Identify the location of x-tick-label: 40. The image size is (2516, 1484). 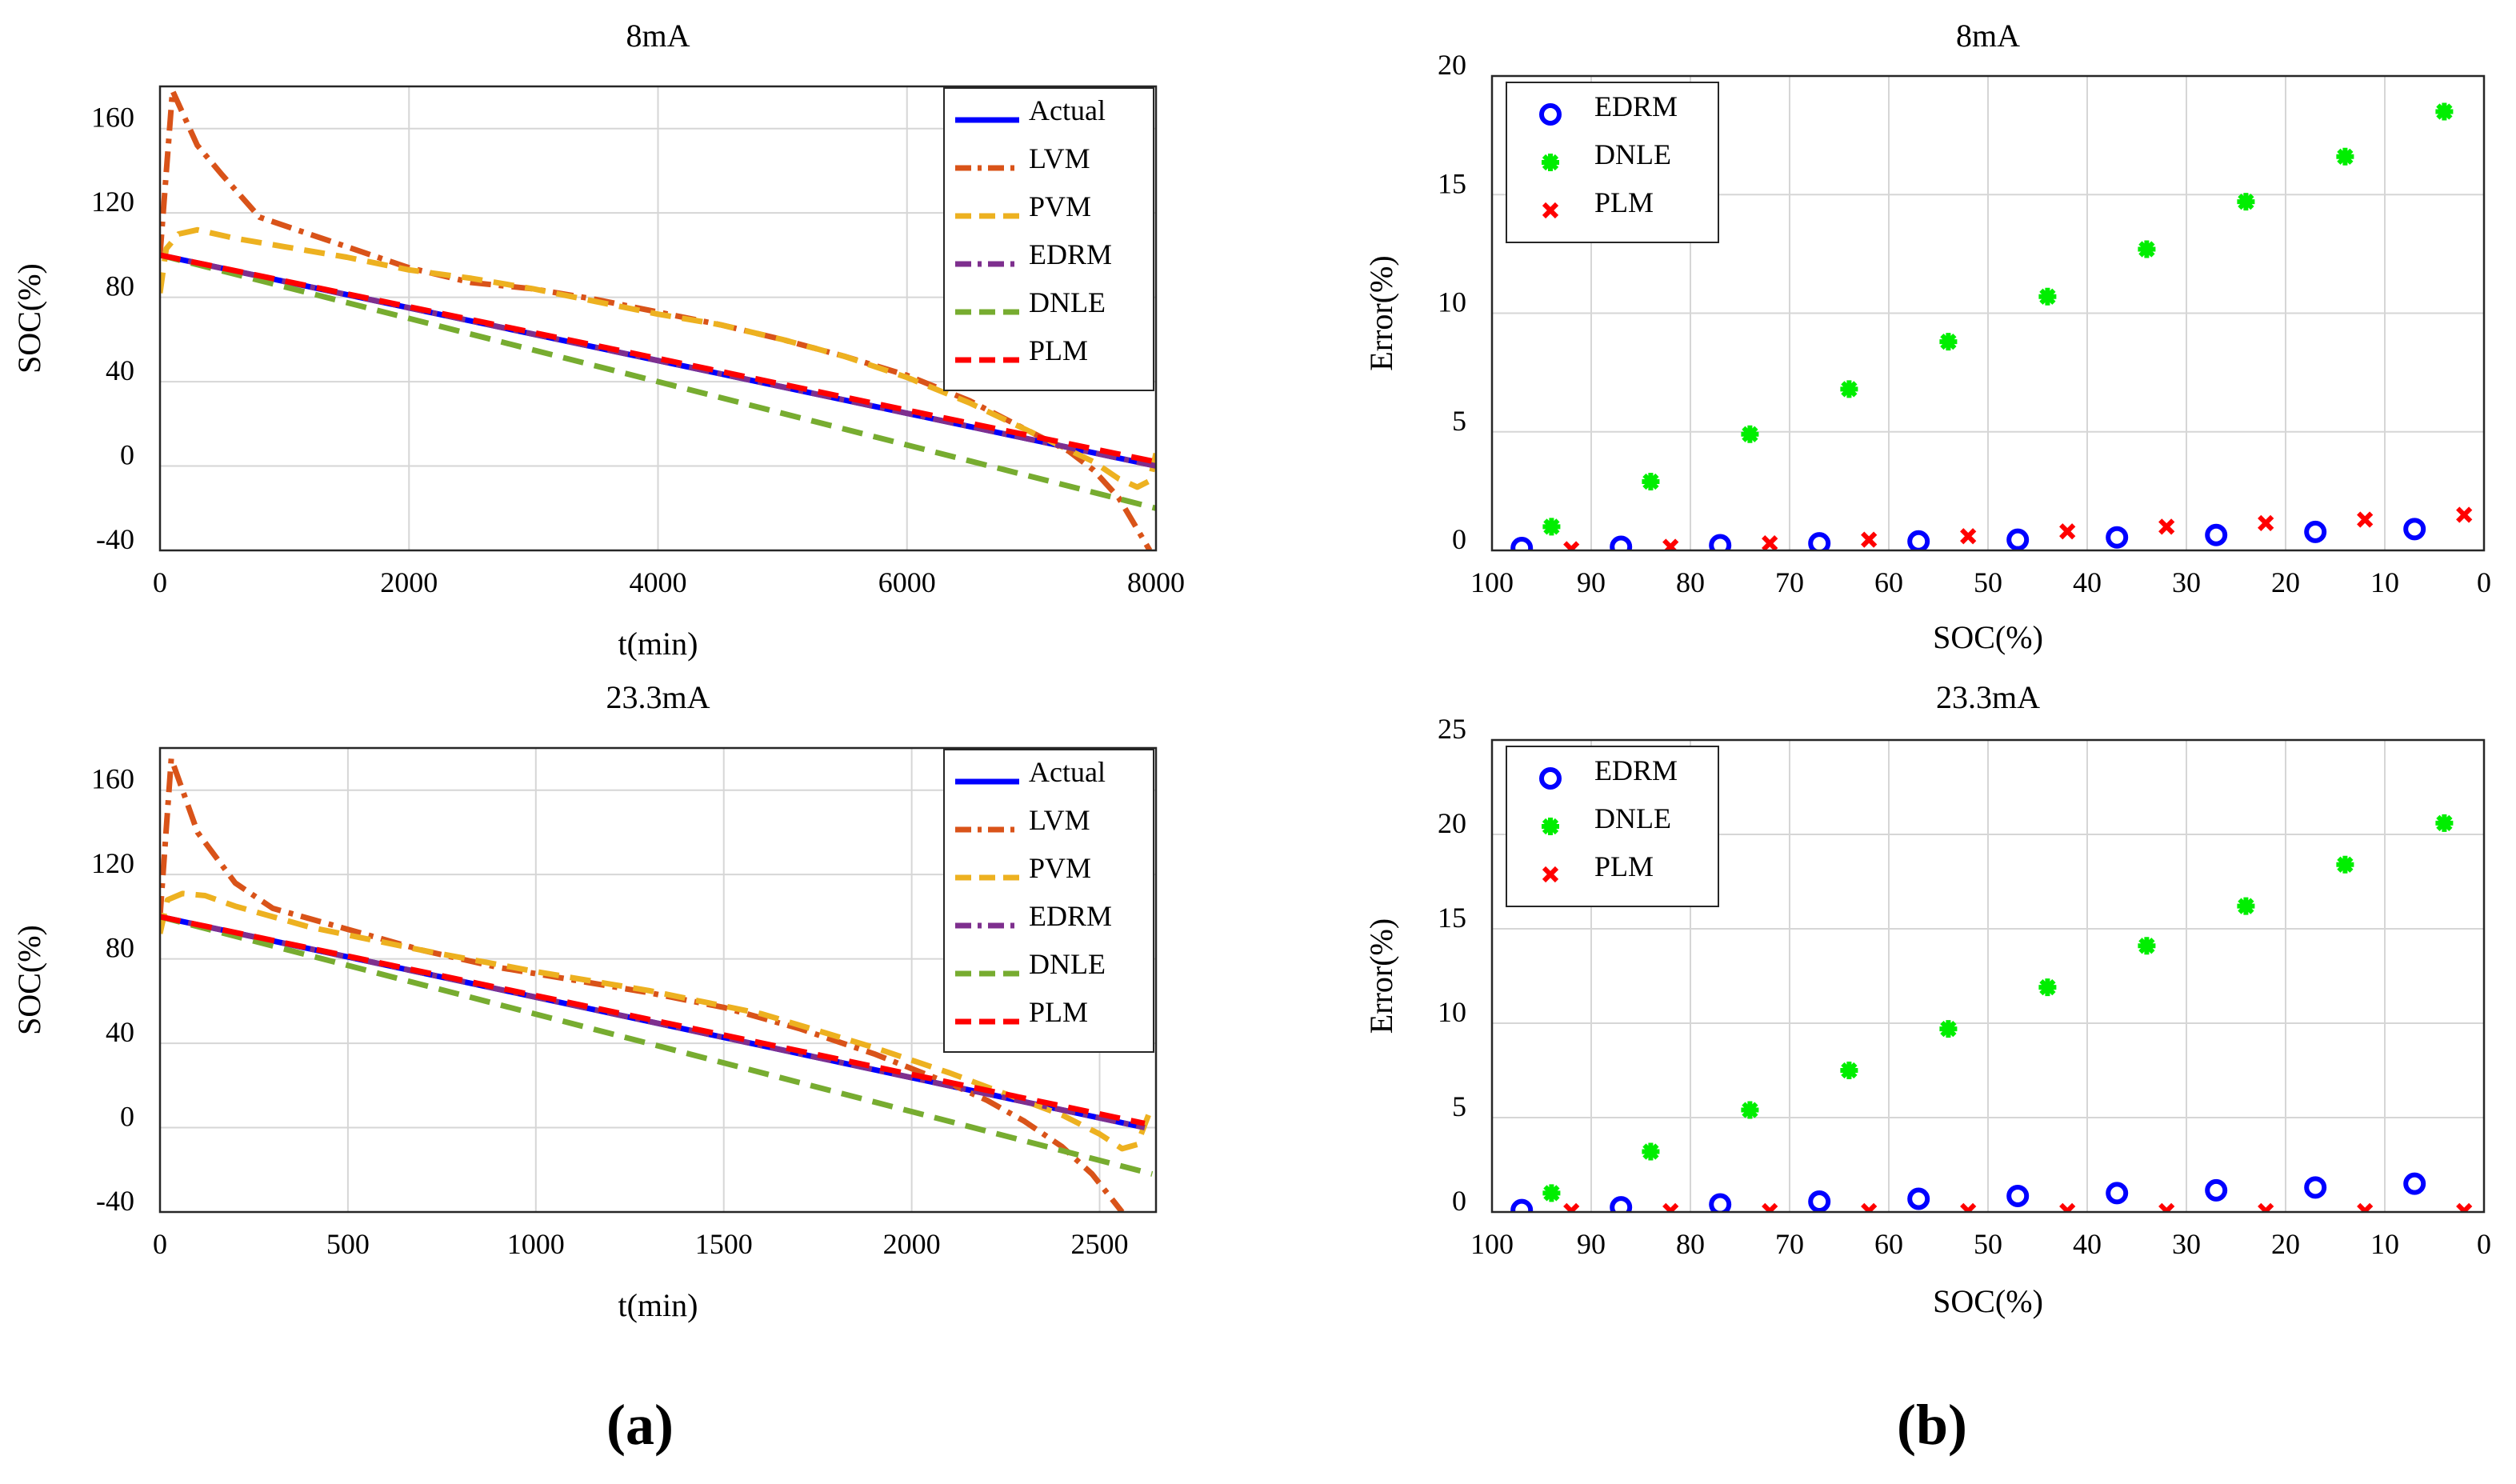
(2087, 582).